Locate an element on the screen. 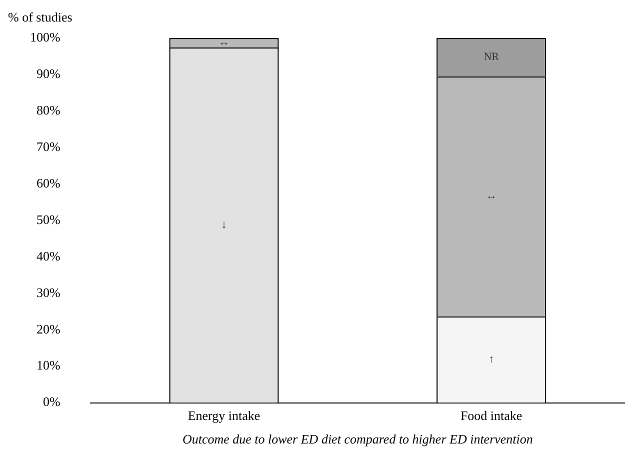 The width and height of the screenshot is (625, 452). y-tick-label: 40% is located at coordinates (48, 256).